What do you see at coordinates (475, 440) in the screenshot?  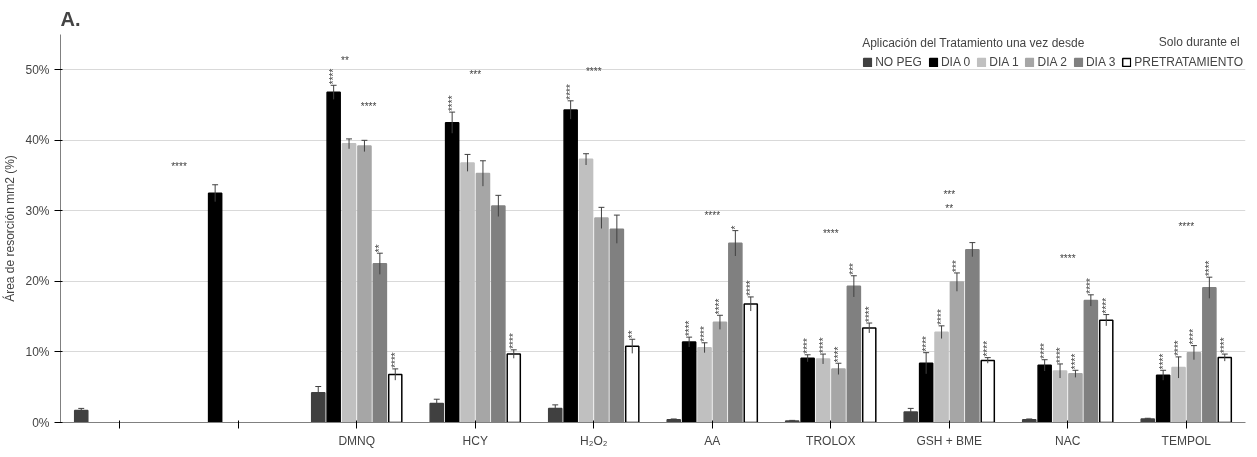 I see `x-tick-label: HCY` at bounding box center [475, 440].